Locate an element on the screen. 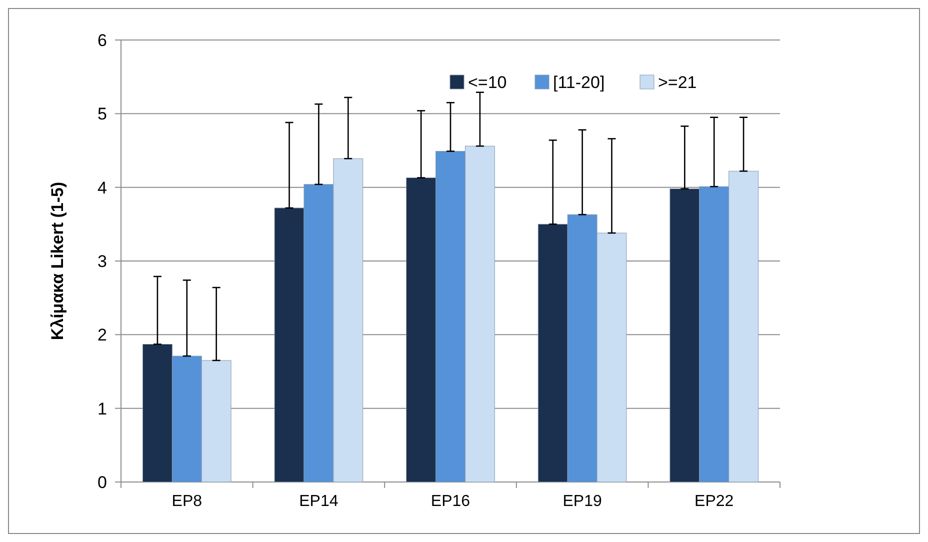 The width and height of the screenshot is (928, 542). x-tick-label: EP19 is located at coordinates (582, 501).